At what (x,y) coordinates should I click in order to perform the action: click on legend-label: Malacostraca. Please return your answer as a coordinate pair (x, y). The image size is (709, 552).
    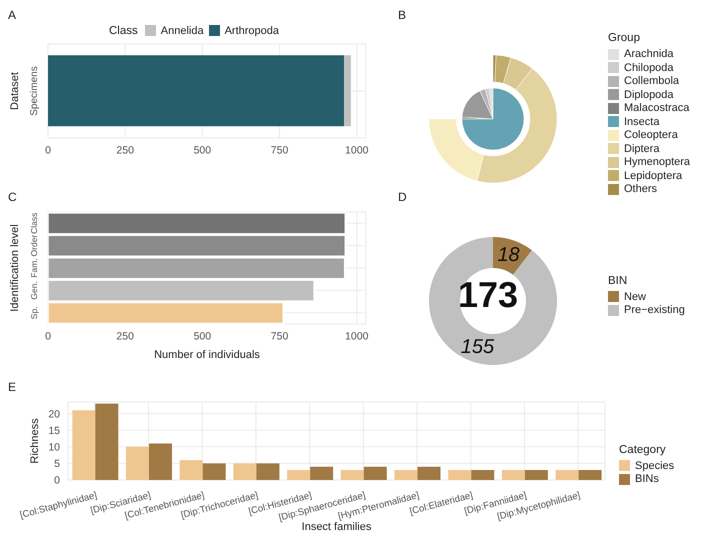
    Looking at the image, I should click on (657, 108).